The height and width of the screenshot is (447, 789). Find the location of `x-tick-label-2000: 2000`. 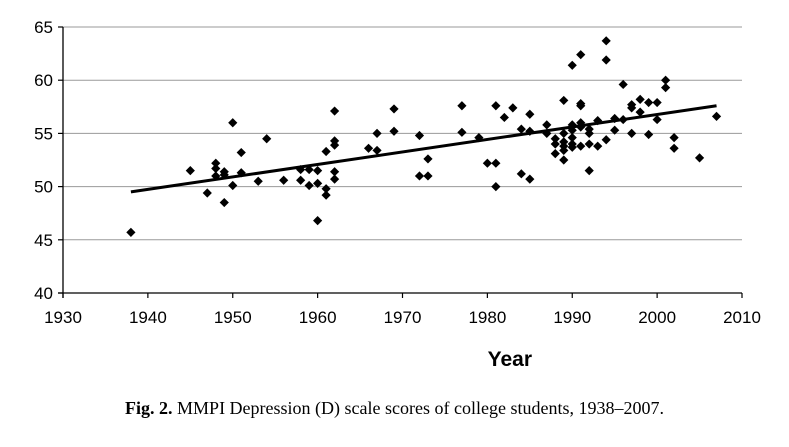

x-tick-label-2000: 2000 is located at coordinates (657, 317).